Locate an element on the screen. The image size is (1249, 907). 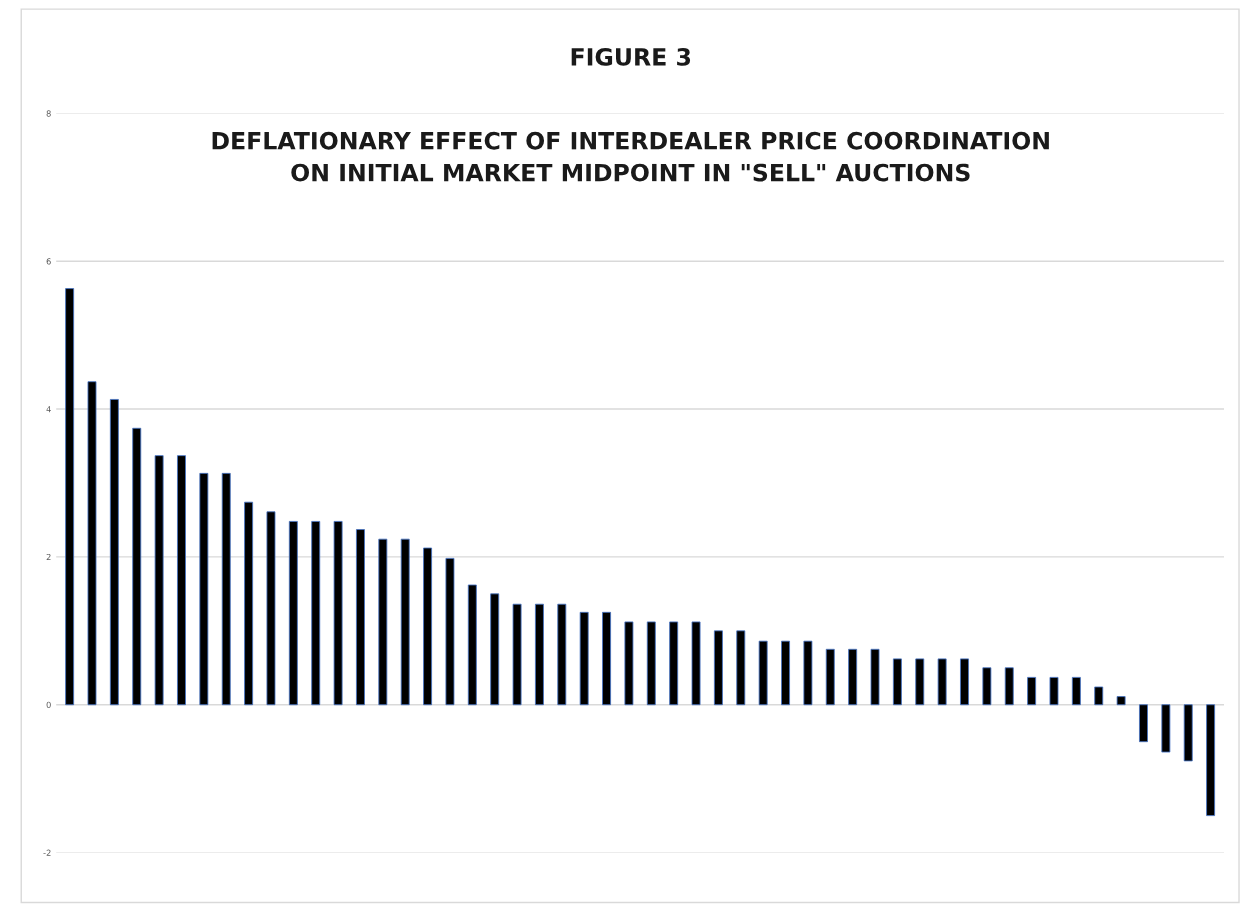
y-tick-label: 4 is located at coordinates (48, 409).